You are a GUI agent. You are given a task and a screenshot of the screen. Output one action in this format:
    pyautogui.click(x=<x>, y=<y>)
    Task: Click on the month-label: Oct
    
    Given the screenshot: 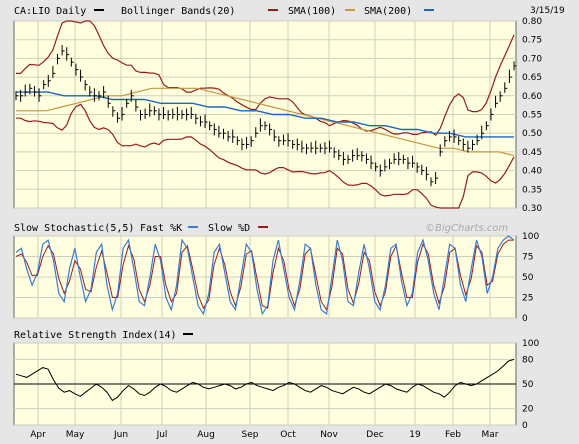 What is the action you would take?
    pyautogui.click(x=288, y=435)
    